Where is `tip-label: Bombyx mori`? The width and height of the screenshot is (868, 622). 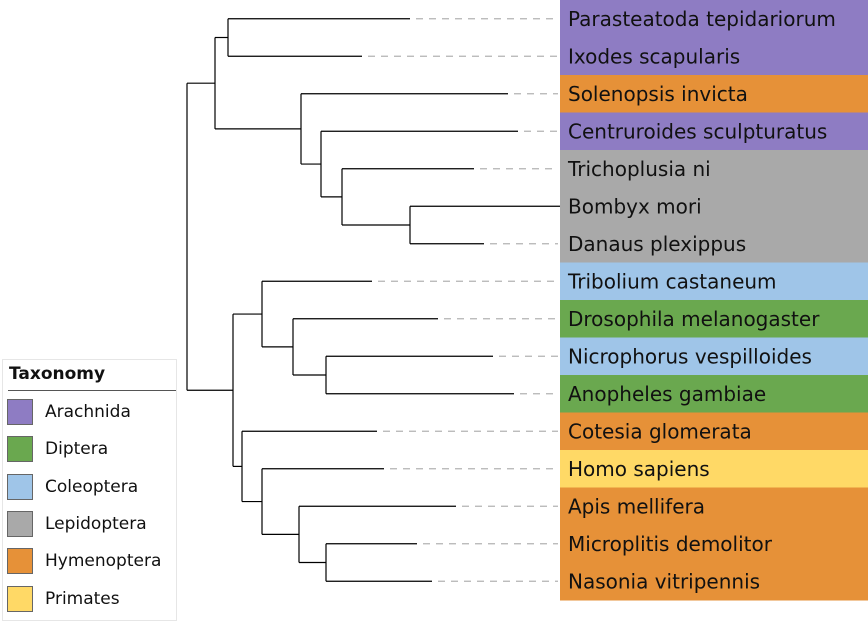
tip-label: Bombyx mori is located at coordinates (635, 206).